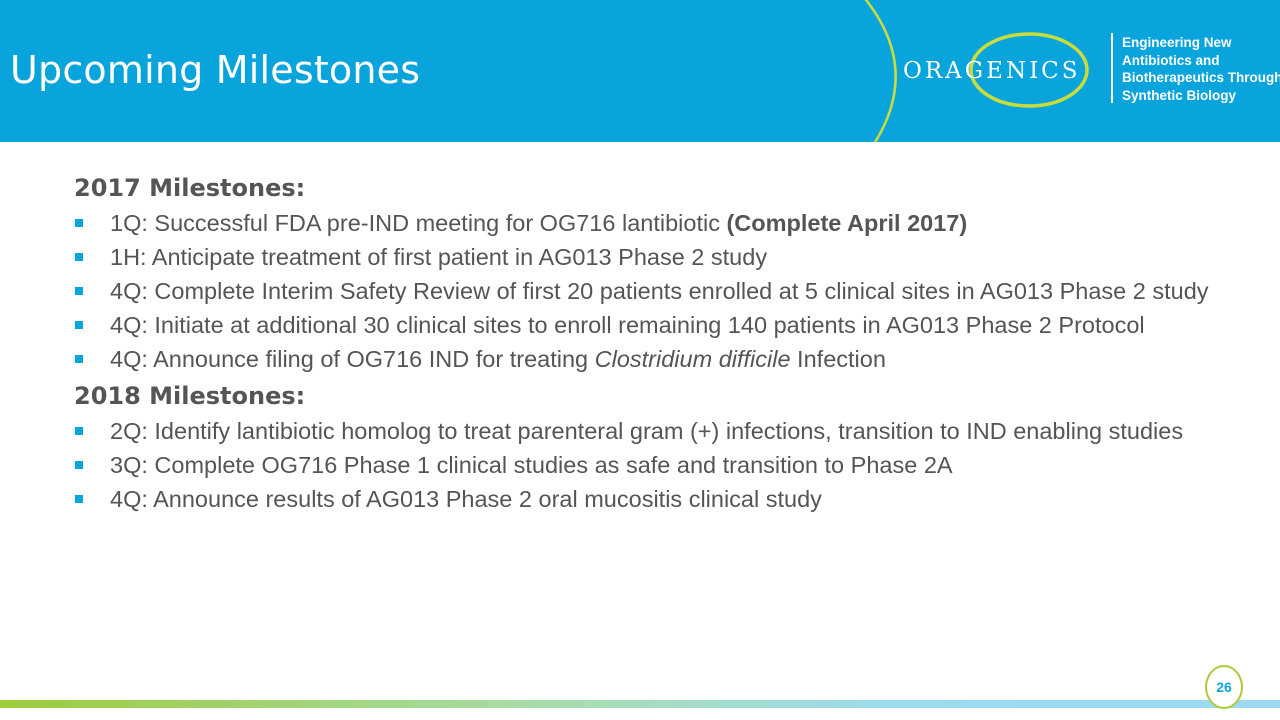 This screenshot has width=1280, height=720. I want to click on oragenics-logo: ORAGENICS, so click(992, 71).